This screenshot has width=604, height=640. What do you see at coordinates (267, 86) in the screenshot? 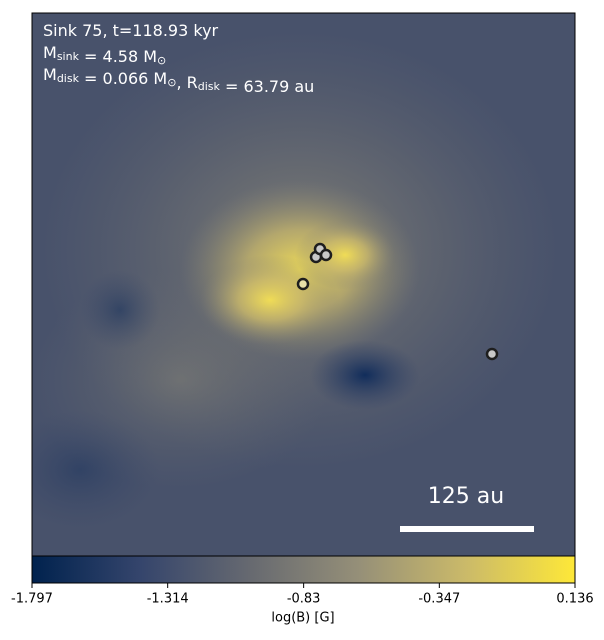
I see `annotation-text: = 63.79 au` at bounding box center [267, 86].